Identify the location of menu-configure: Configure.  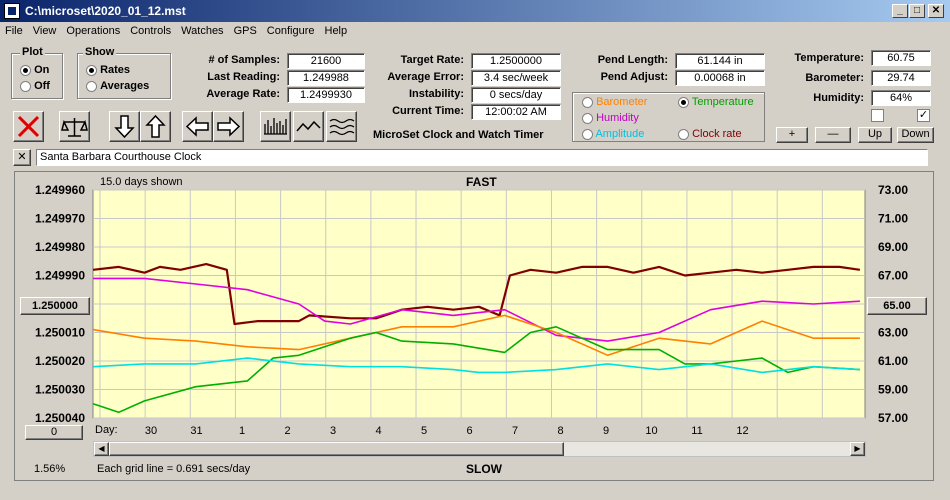
(290, 31).